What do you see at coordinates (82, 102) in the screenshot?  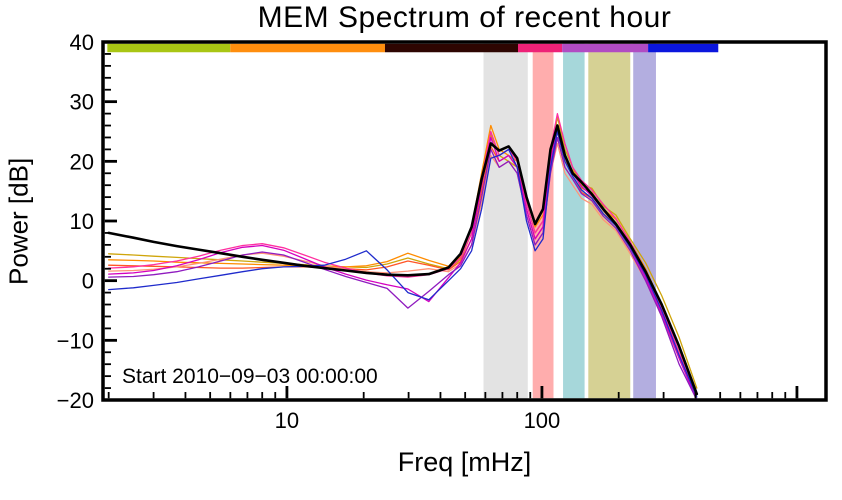 I see `svg-text: 30` at bounding box center [82, 102].